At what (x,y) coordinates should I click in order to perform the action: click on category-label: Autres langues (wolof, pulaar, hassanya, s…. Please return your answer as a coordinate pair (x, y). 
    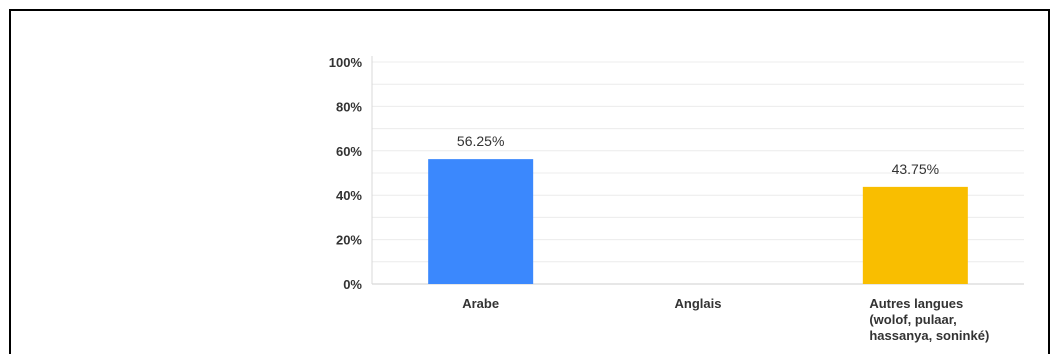
    Looking at the image, I should click on (929, 319).